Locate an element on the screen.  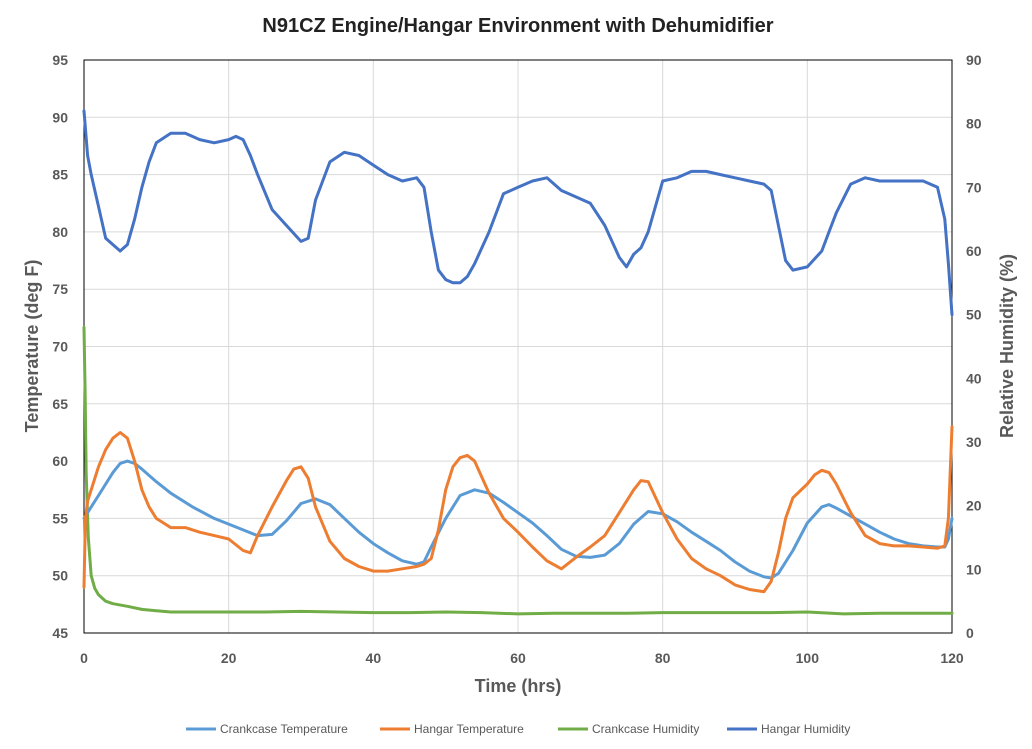
y2-tick-label: 80 is located at coordinates (974, 124).